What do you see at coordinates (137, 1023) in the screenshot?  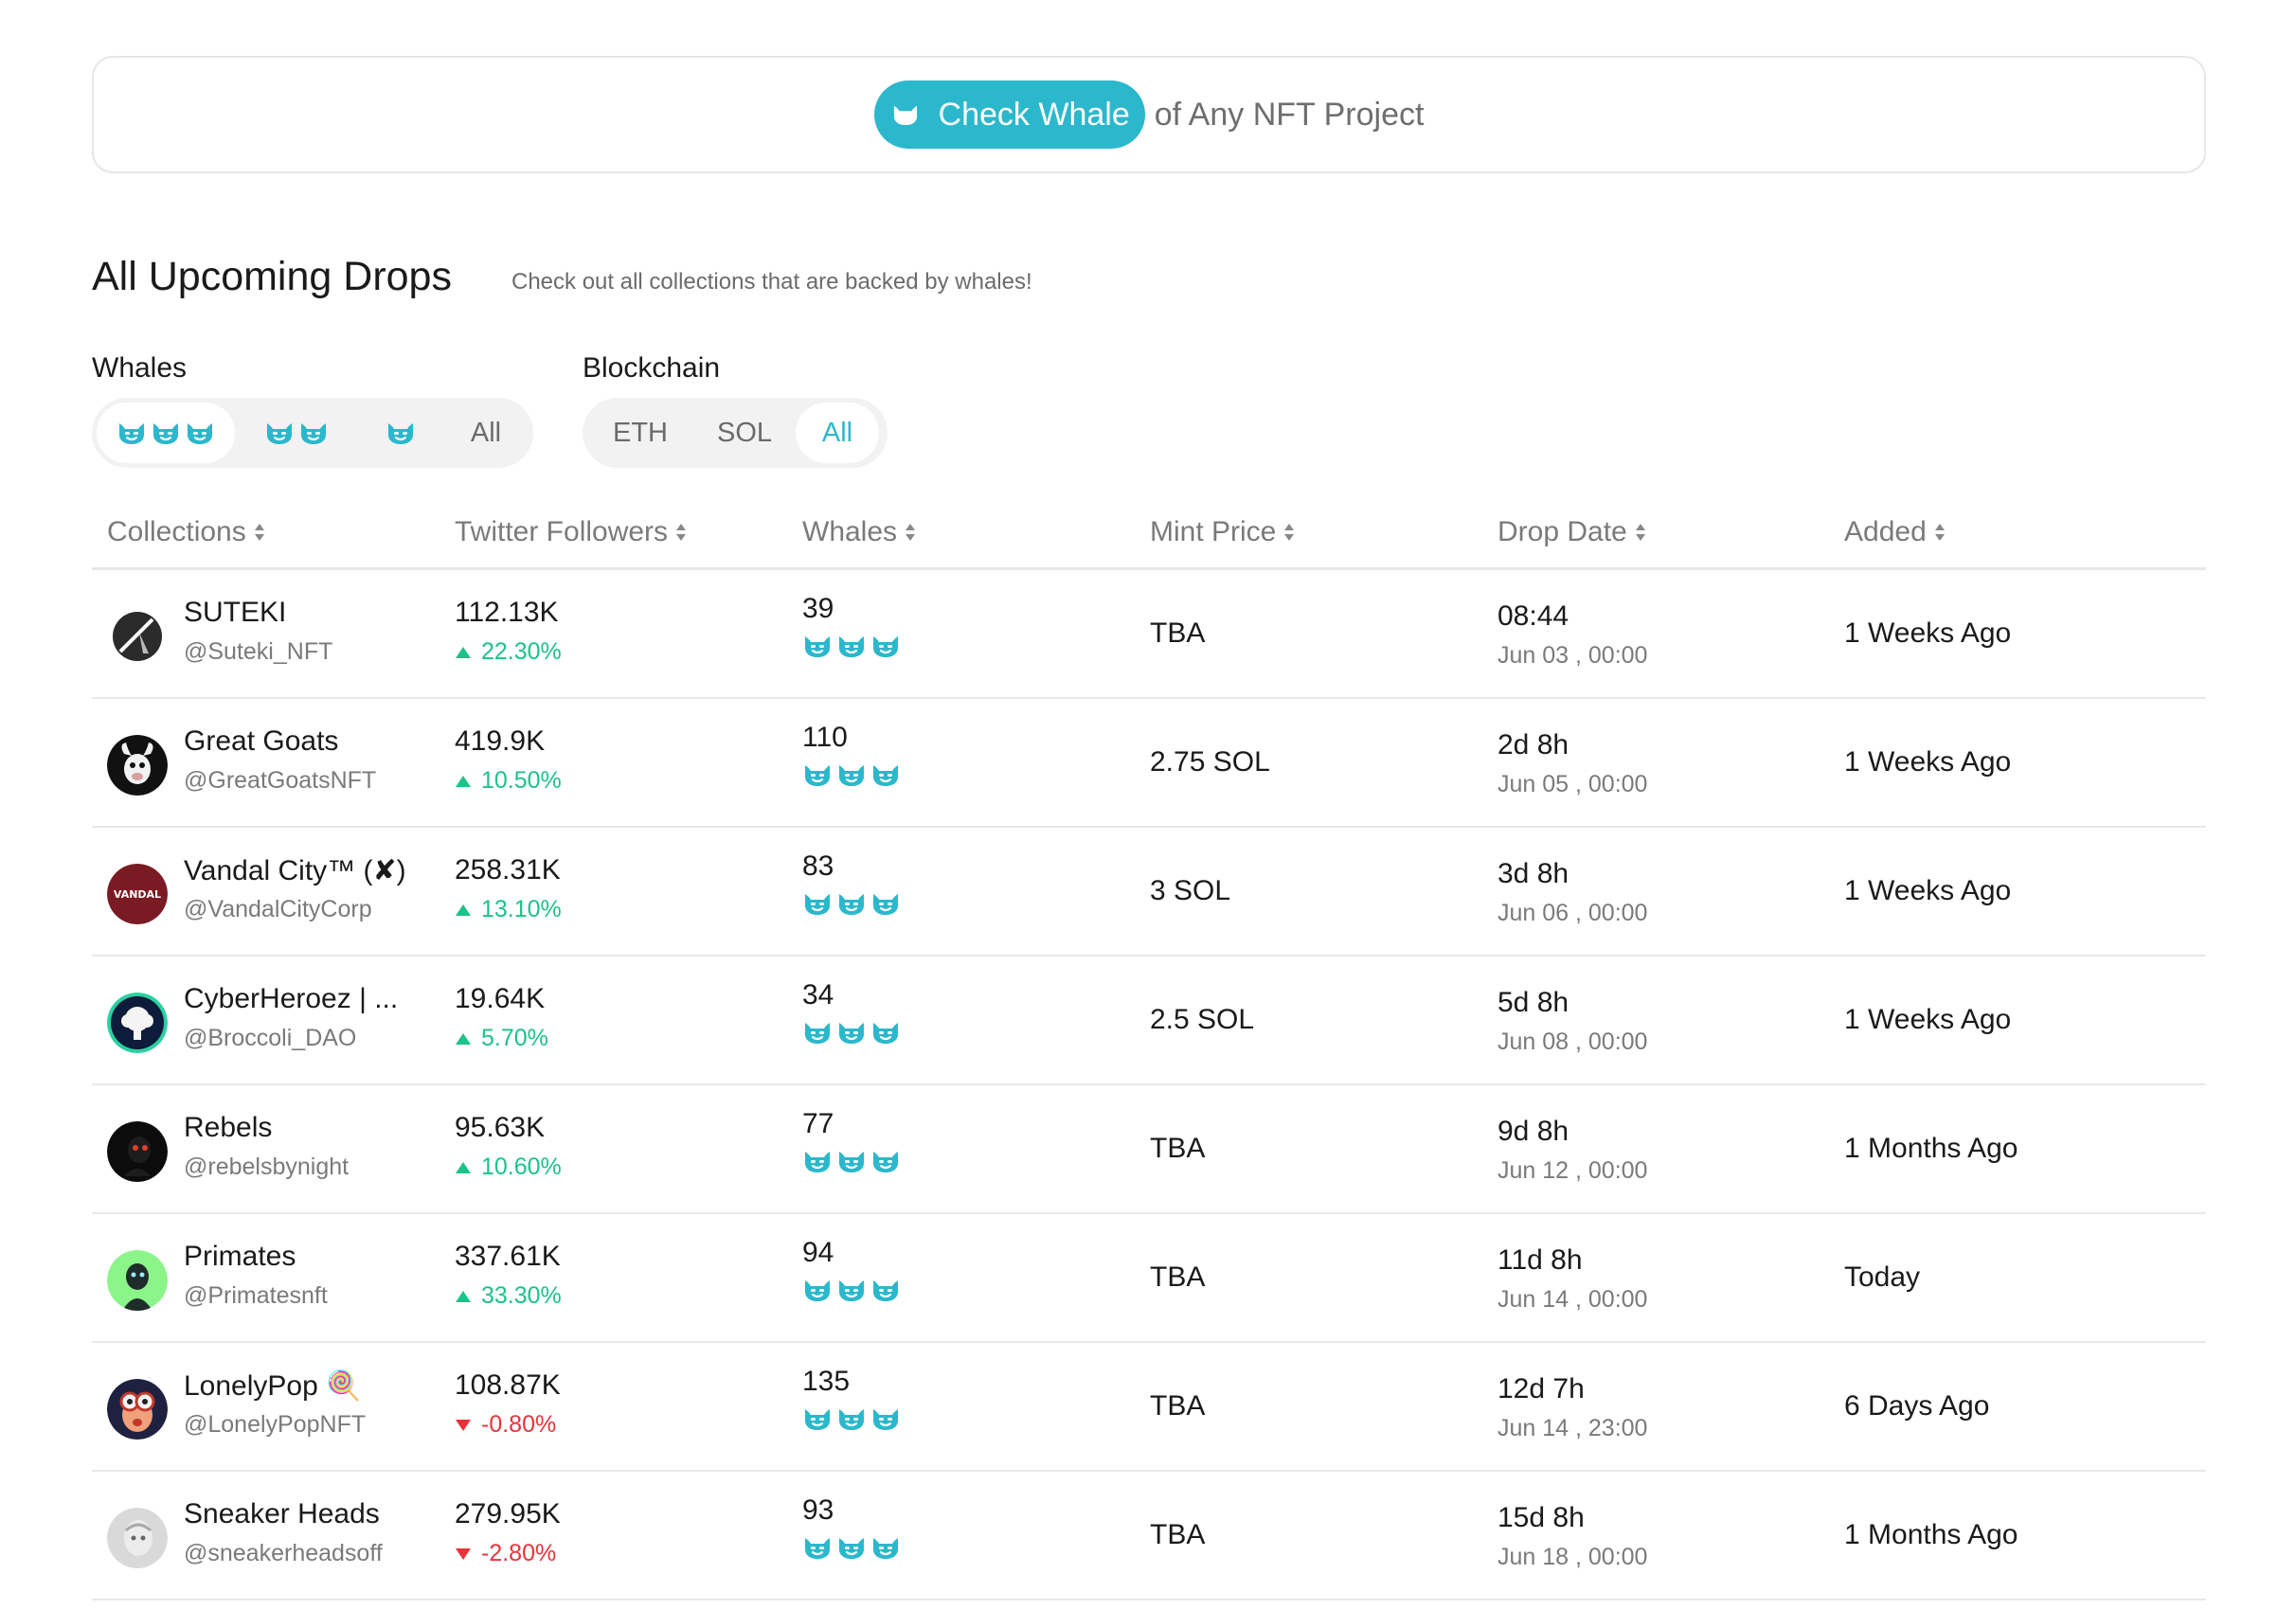 I see `collection-avatar-cyber` at bounding box center [137, 1023].